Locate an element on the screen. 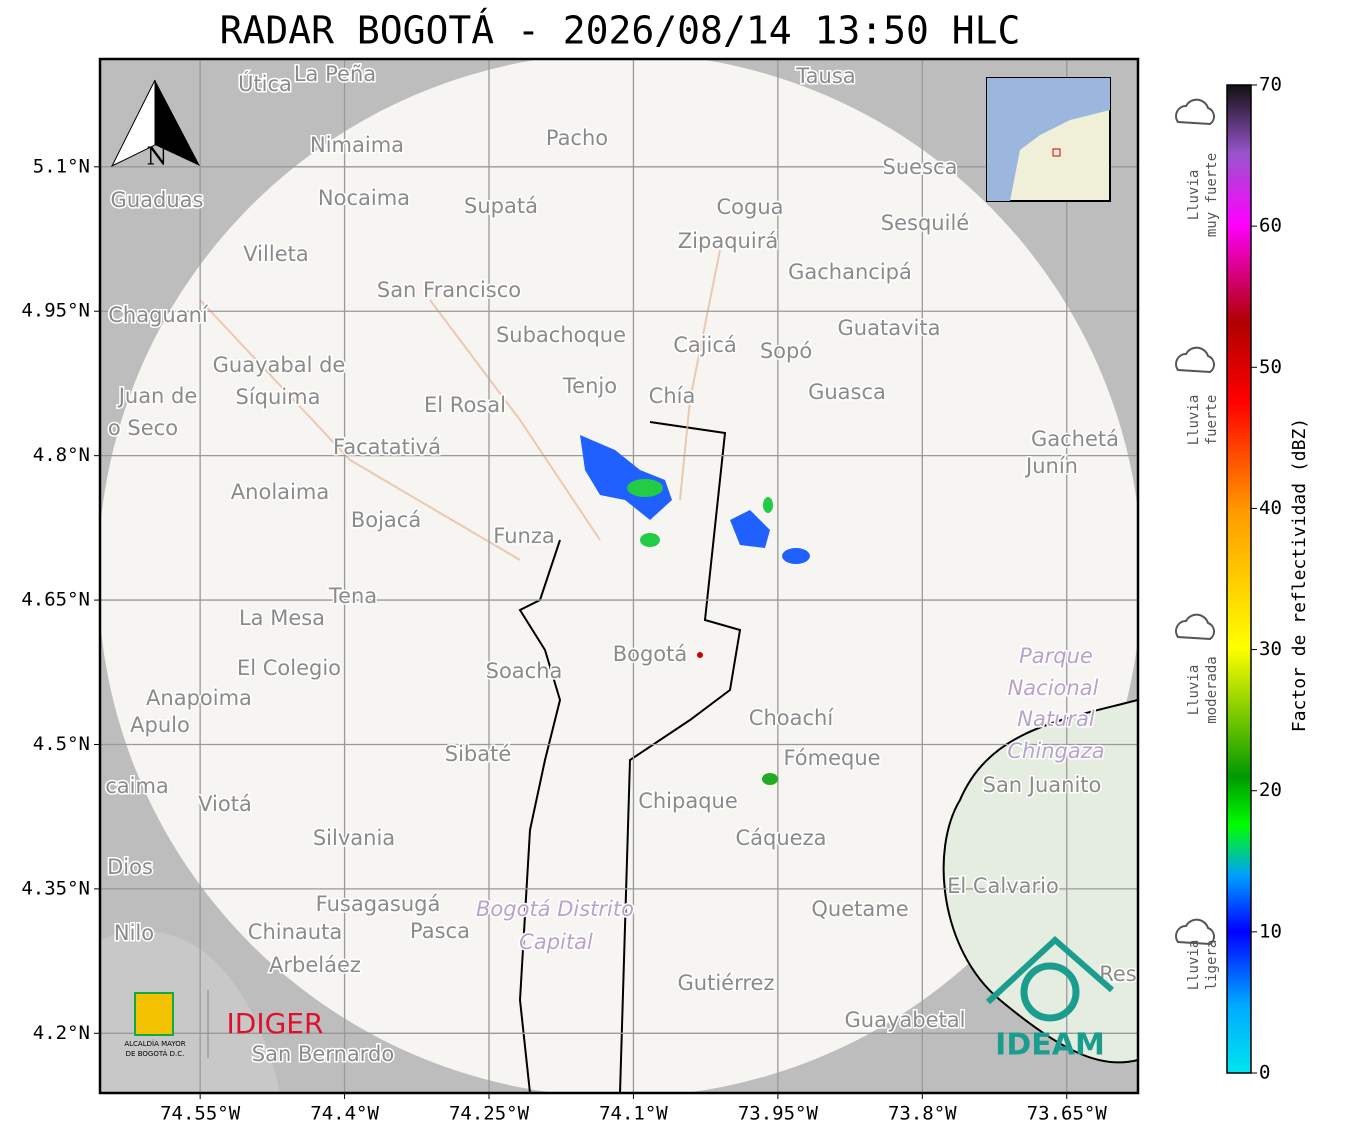 This screenshot has height=1139, width=1349. place-label: Guatavita is located at coordinates (889, 328).